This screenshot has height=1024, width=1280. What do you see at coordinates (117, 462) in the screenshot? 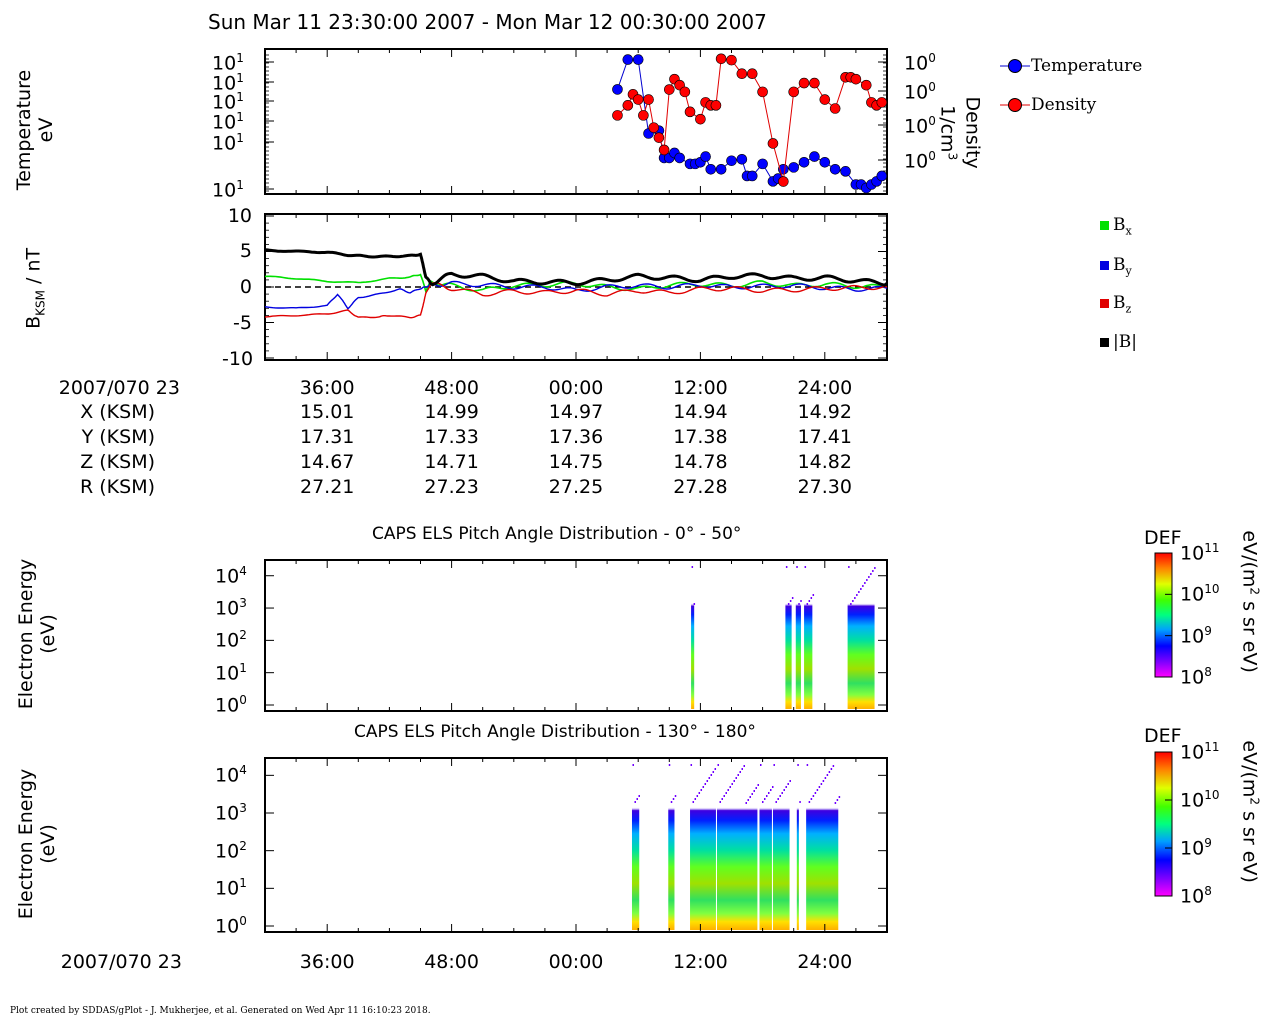
I see `ephemeris-label: Z (KSM)` at bounding box center [117, 462].